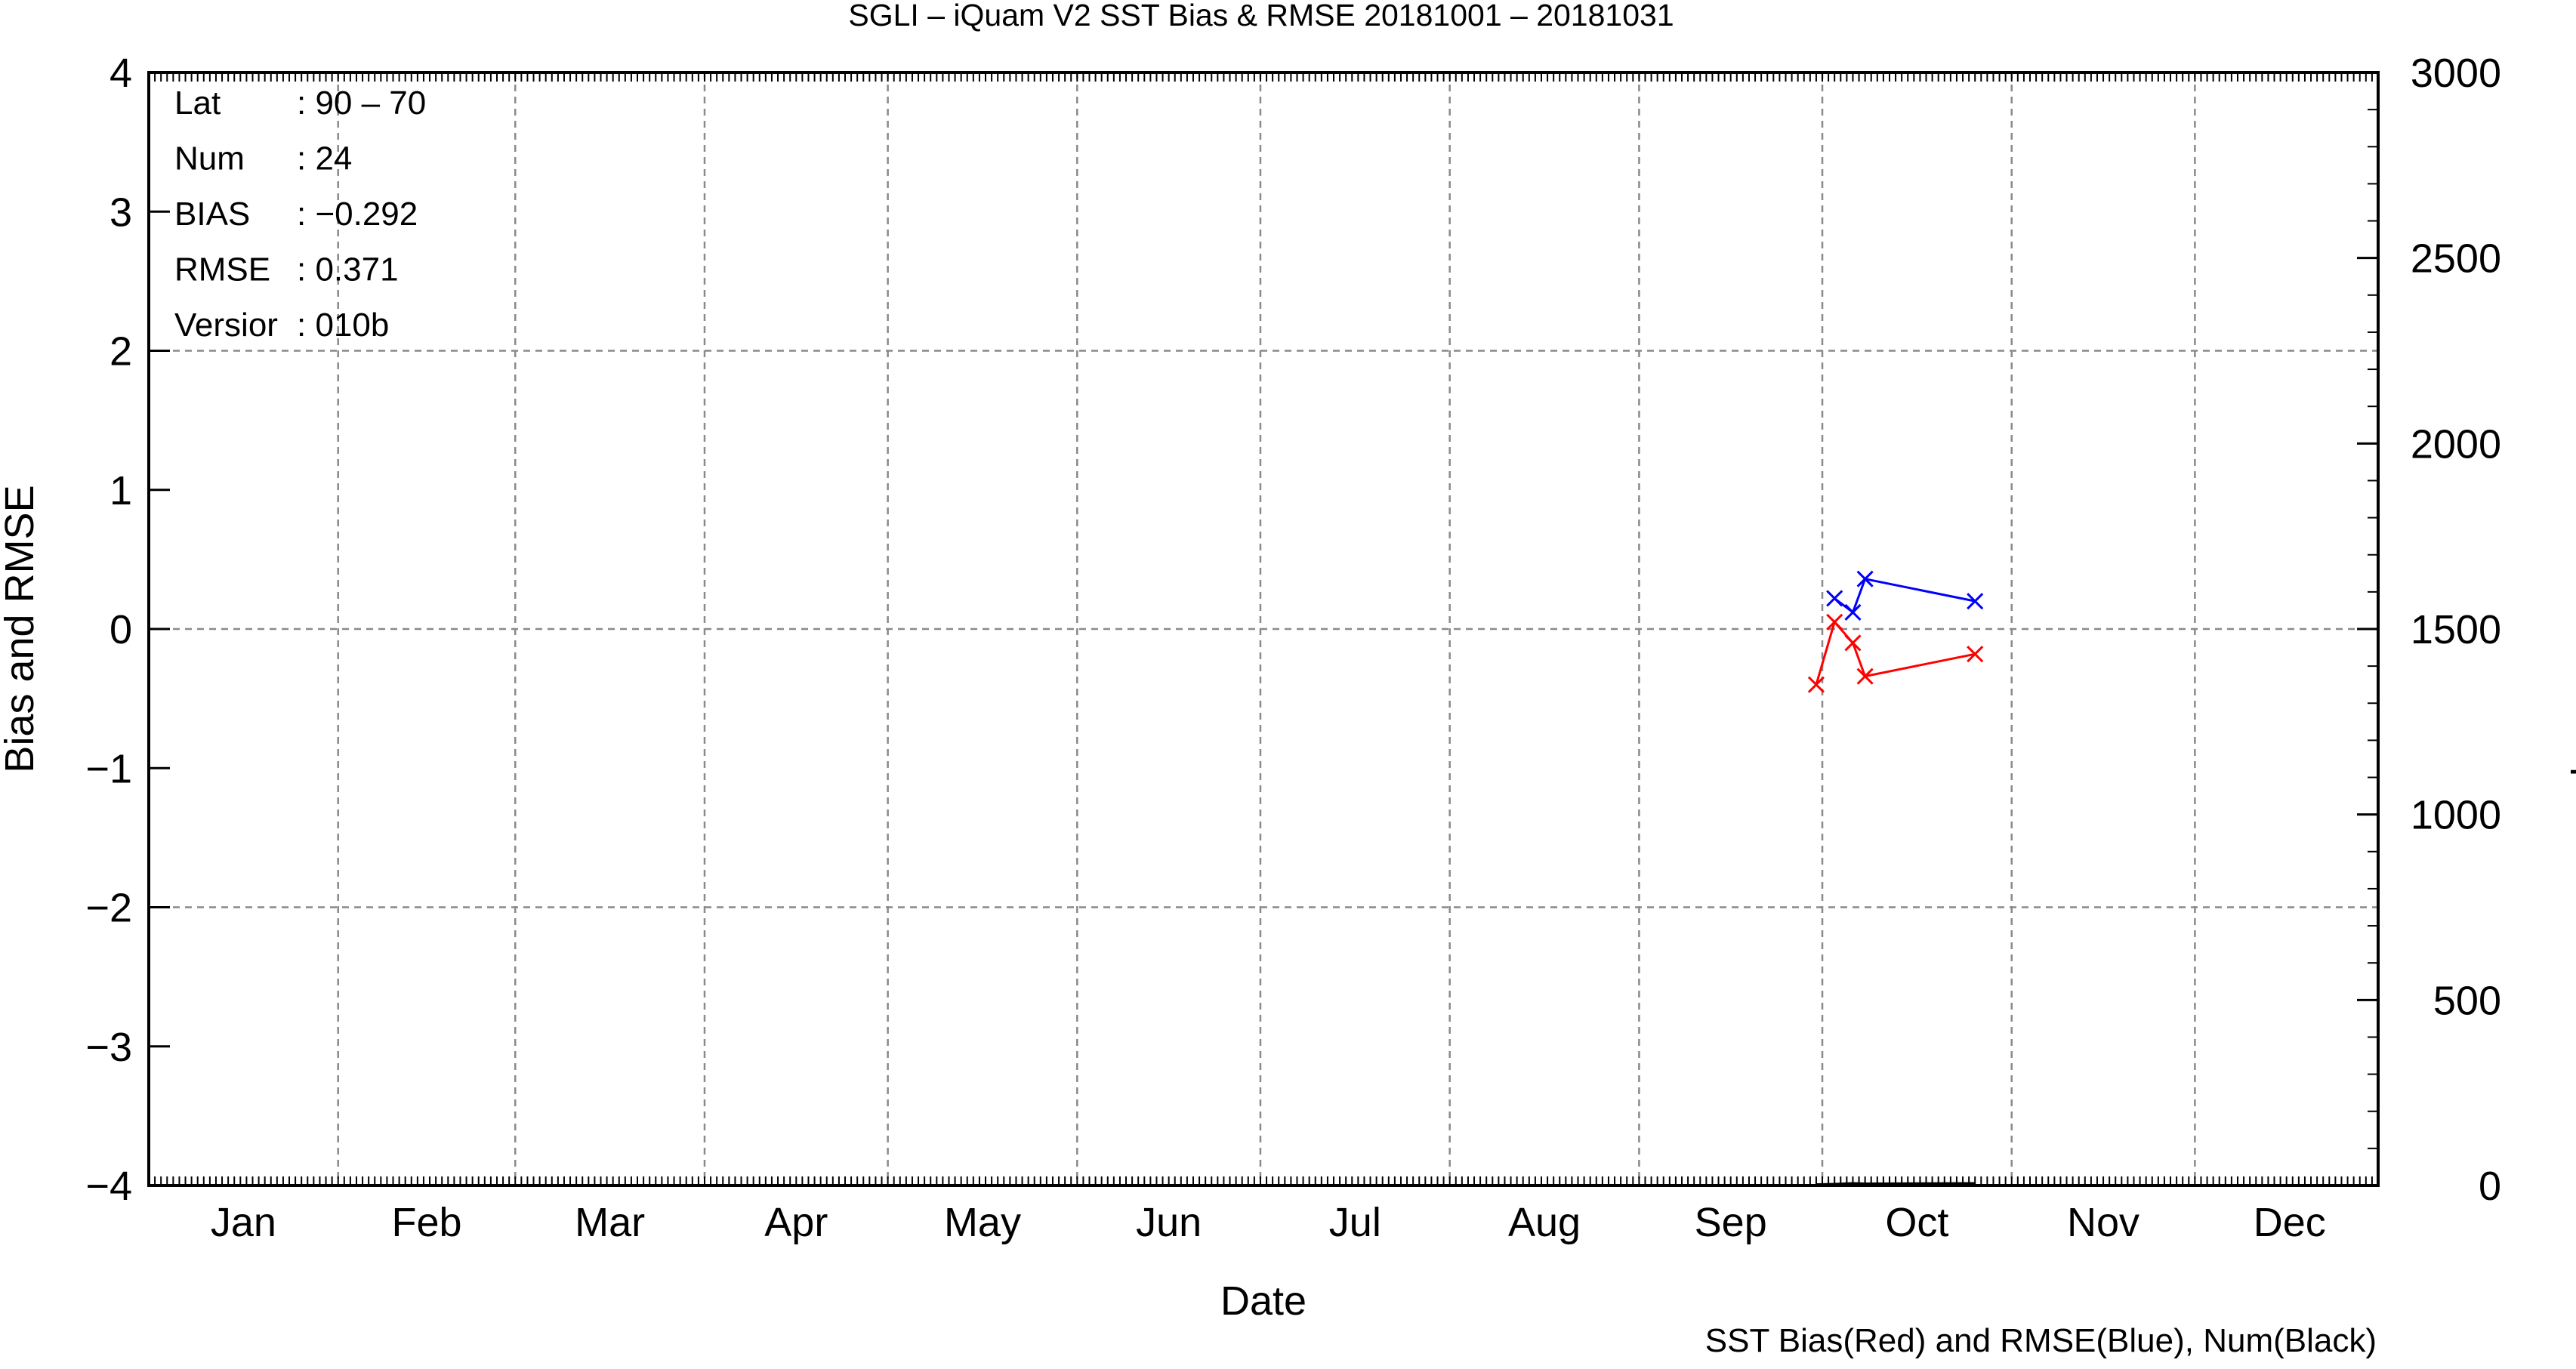 The width and height of the screenshot is (2576, 1369). I want to click on y-tick-label: 0, so click(121, 629).